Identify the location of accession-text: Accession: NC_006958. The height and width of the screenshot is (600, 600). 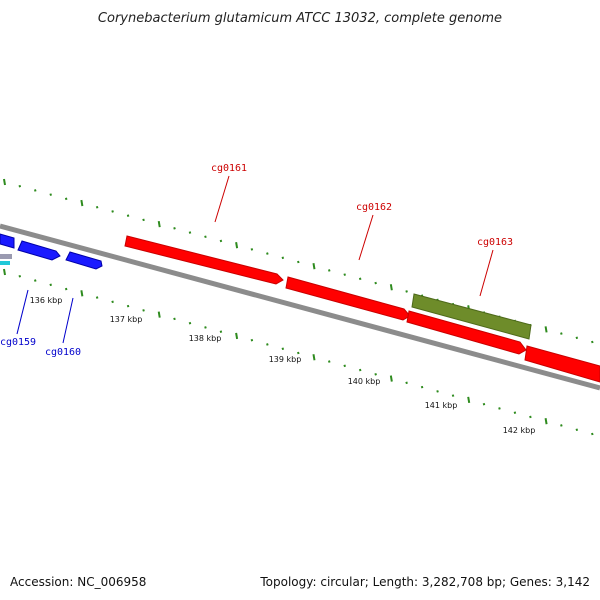
(78, 582).